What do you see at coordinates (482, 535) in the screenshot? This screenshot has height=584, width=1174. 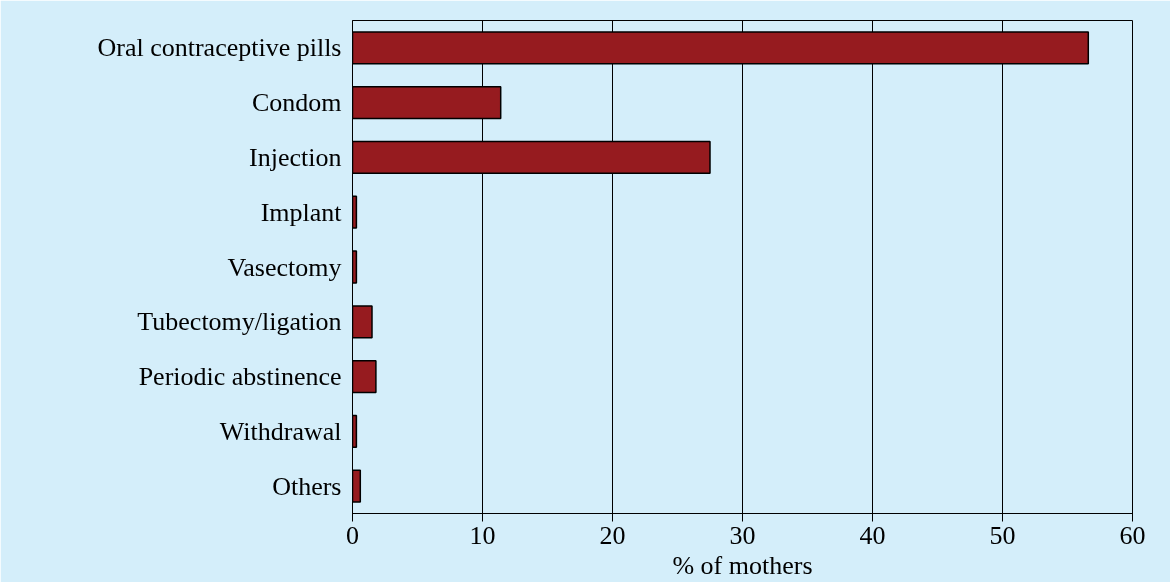 I see `x-tick-label: 10` at bounding box center [482, 535].